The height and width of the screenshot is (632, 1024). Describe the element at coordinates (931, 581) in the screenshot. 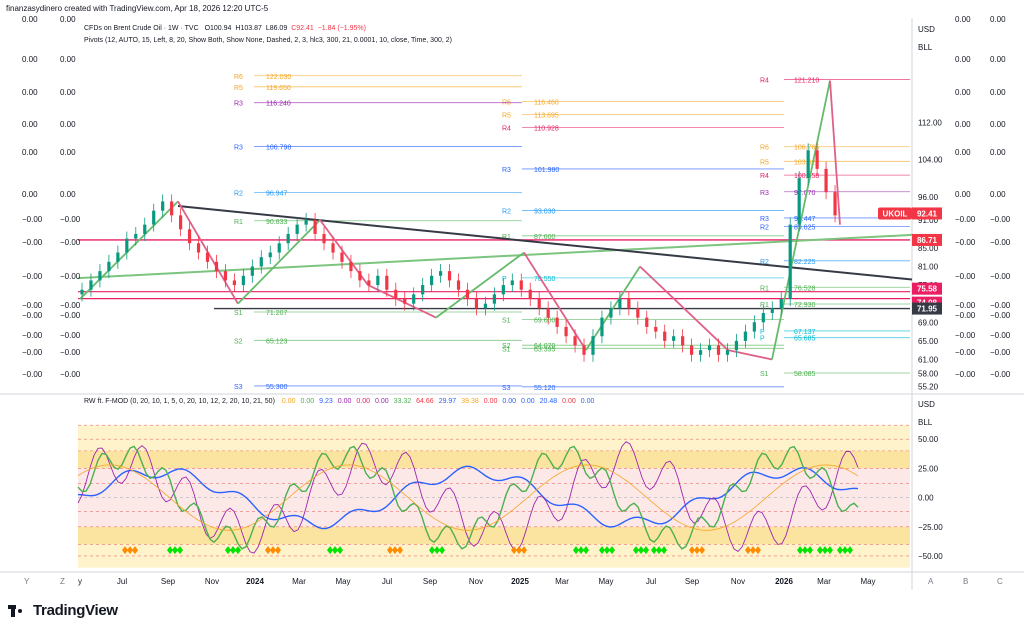

I see `axis-letter-a: A` at that location.